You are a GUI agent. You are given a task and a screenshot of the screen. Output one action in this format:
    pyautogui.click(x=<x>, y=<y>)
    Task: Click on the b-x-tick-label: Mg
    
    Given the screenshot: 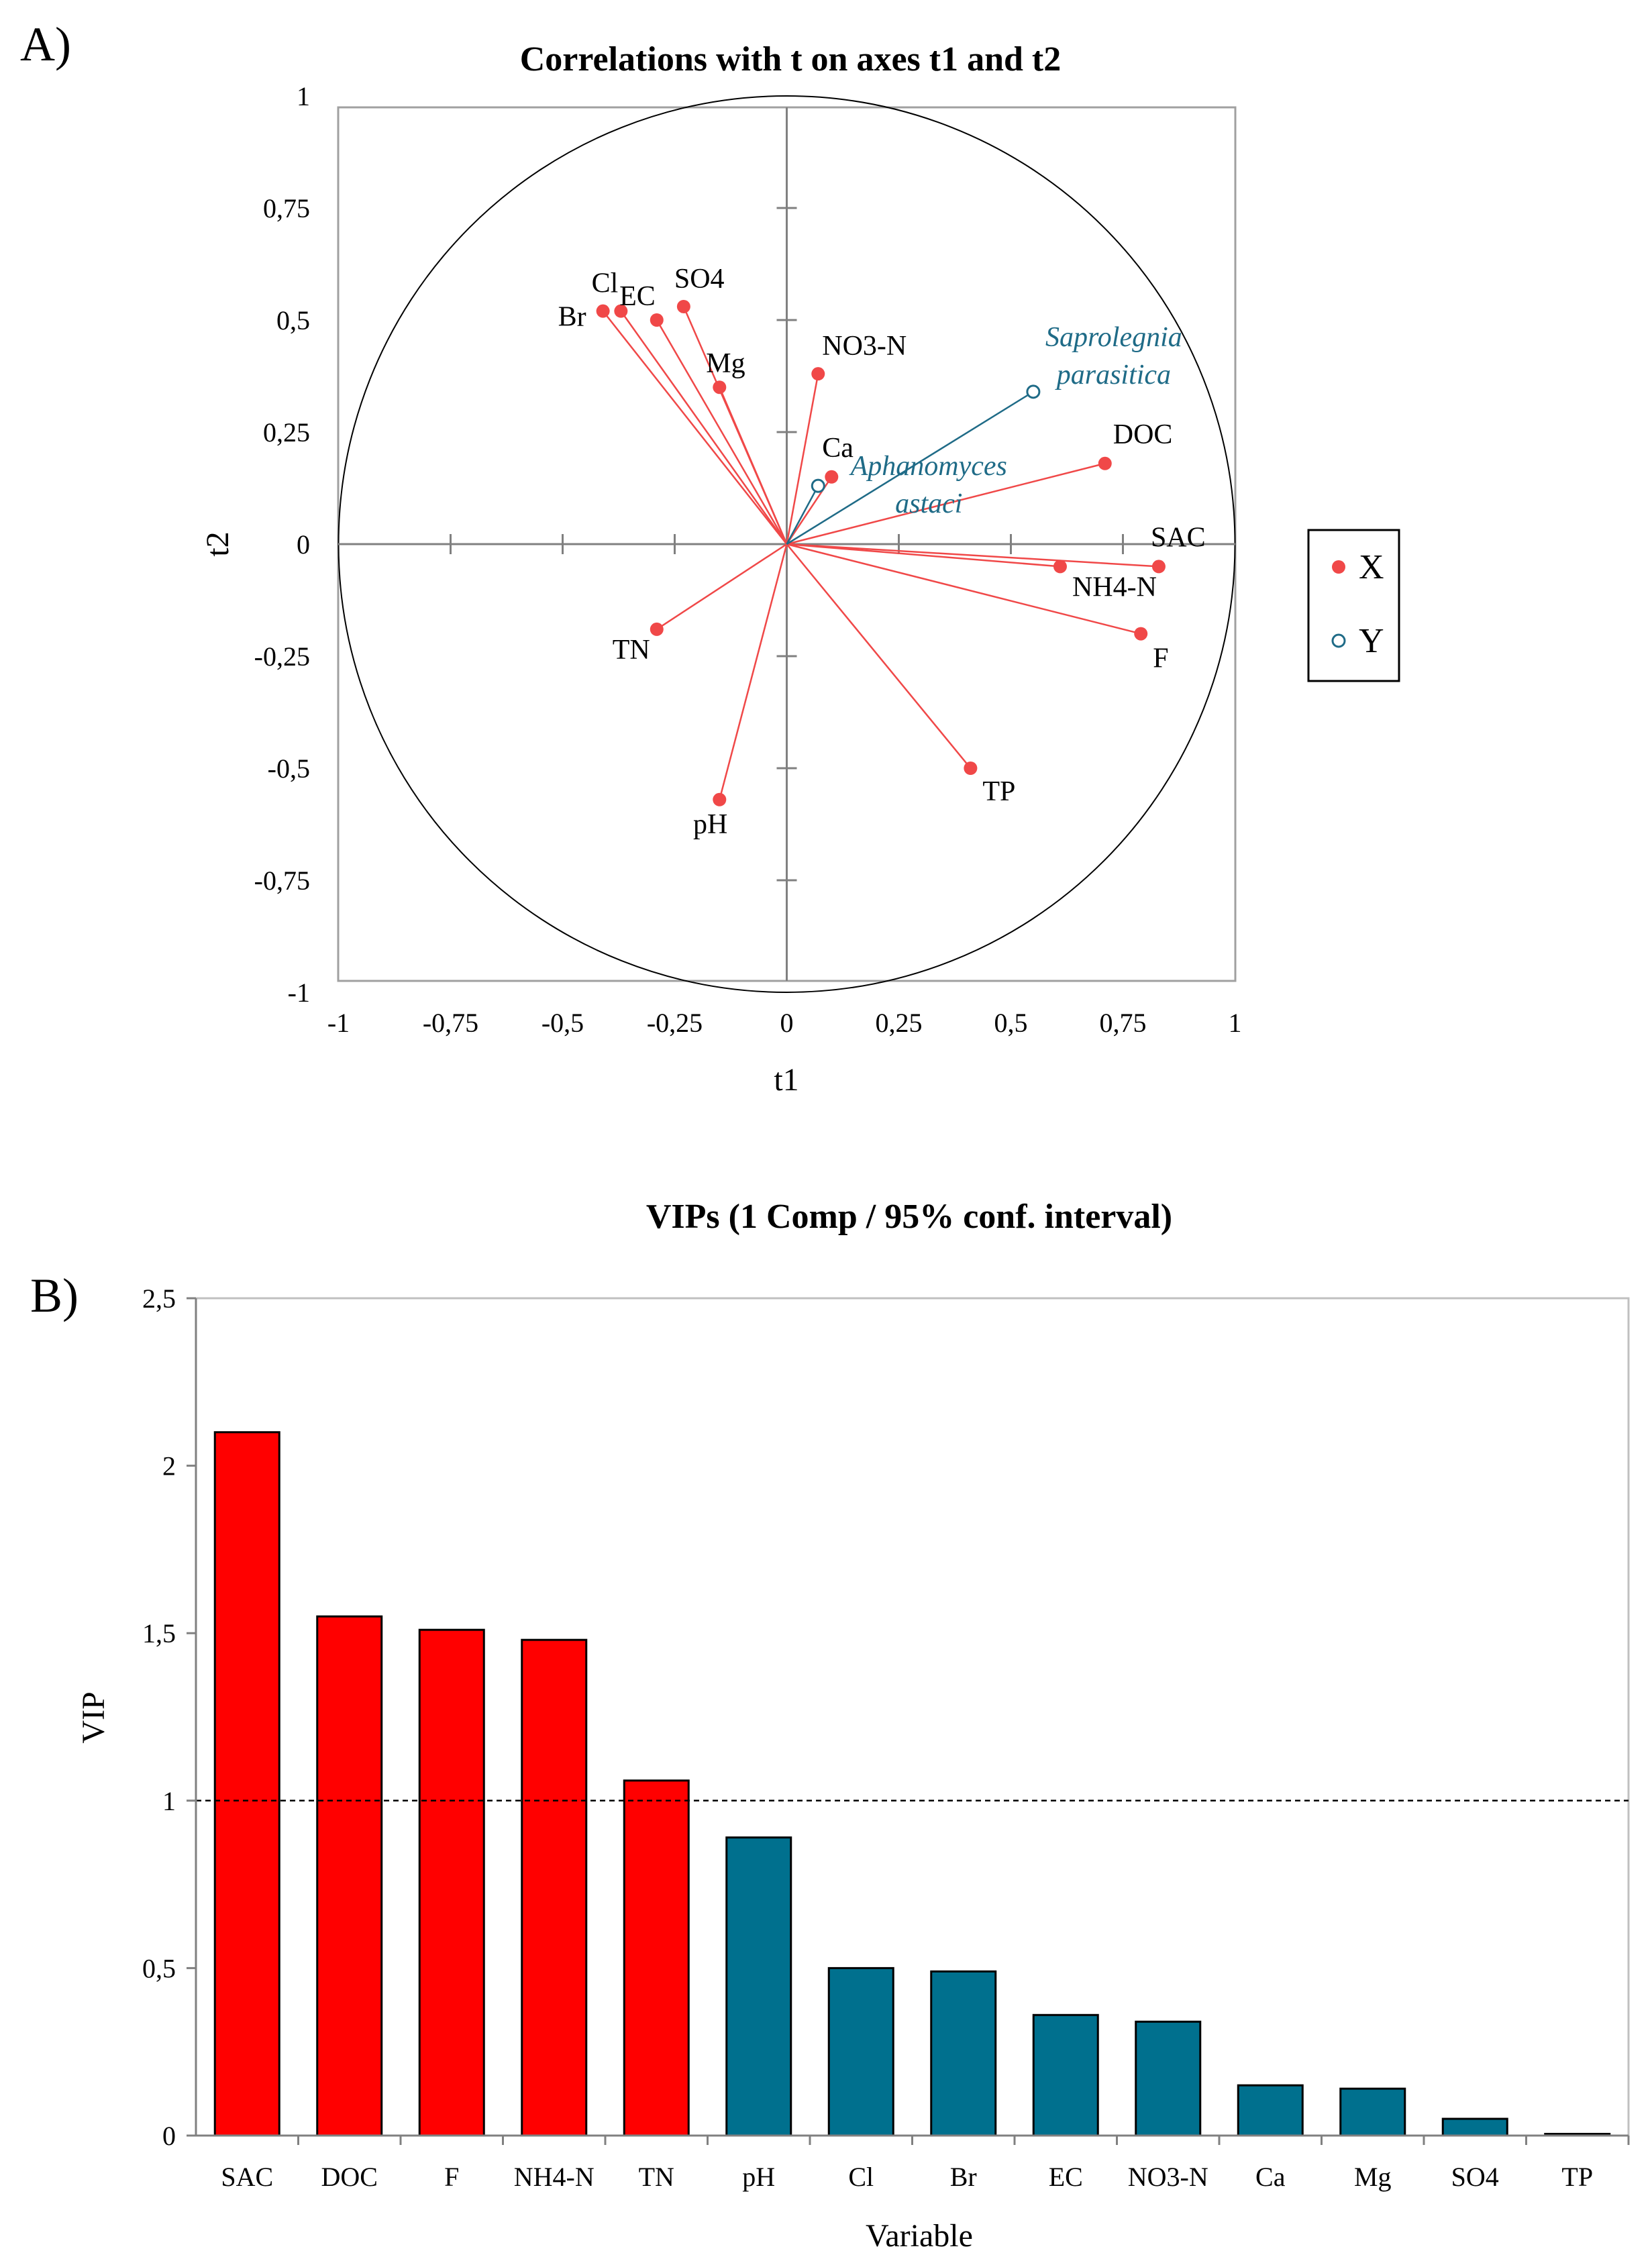 What is the action you would take?
    pyautogui.click(x=1373, y=2177)
    